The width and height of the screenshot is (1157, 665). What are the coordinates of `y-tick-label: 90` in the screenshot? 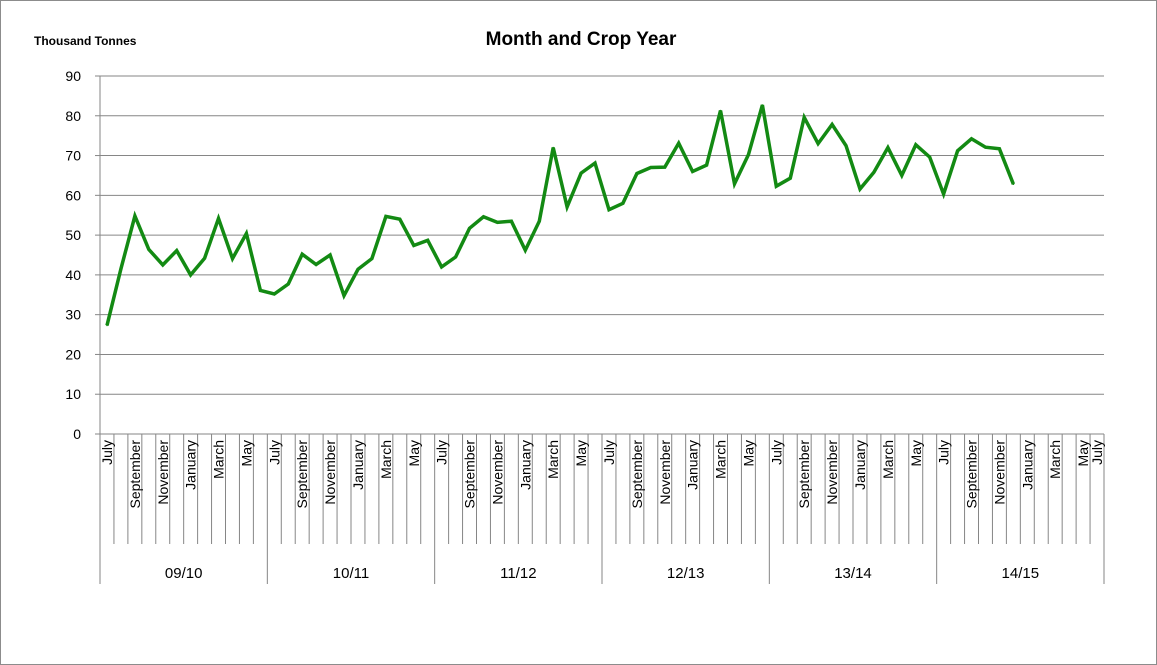 It's located at (73, 76).